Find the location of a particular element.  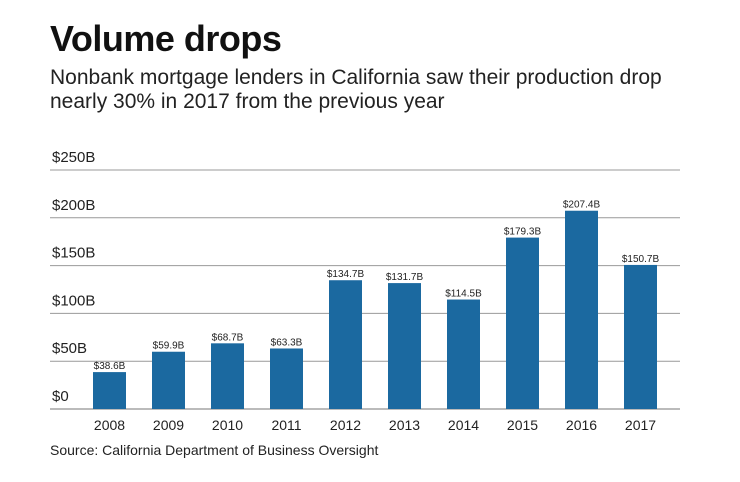

data-label: $63.3B is located at coordinates (287, 342).